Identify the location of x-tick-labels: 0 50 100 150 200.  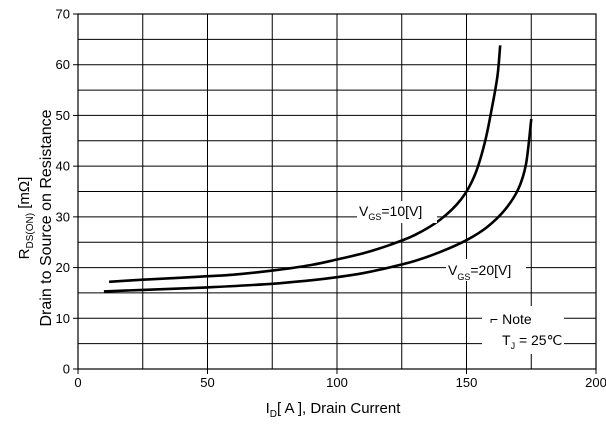
(340, 379).